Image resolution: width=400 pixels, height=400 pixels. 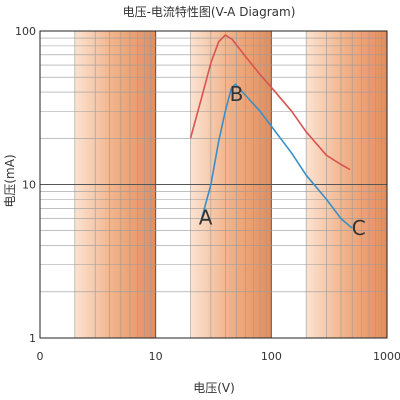 I want to click on x-axis-label: 电压(V), so click(x=214, y=388).